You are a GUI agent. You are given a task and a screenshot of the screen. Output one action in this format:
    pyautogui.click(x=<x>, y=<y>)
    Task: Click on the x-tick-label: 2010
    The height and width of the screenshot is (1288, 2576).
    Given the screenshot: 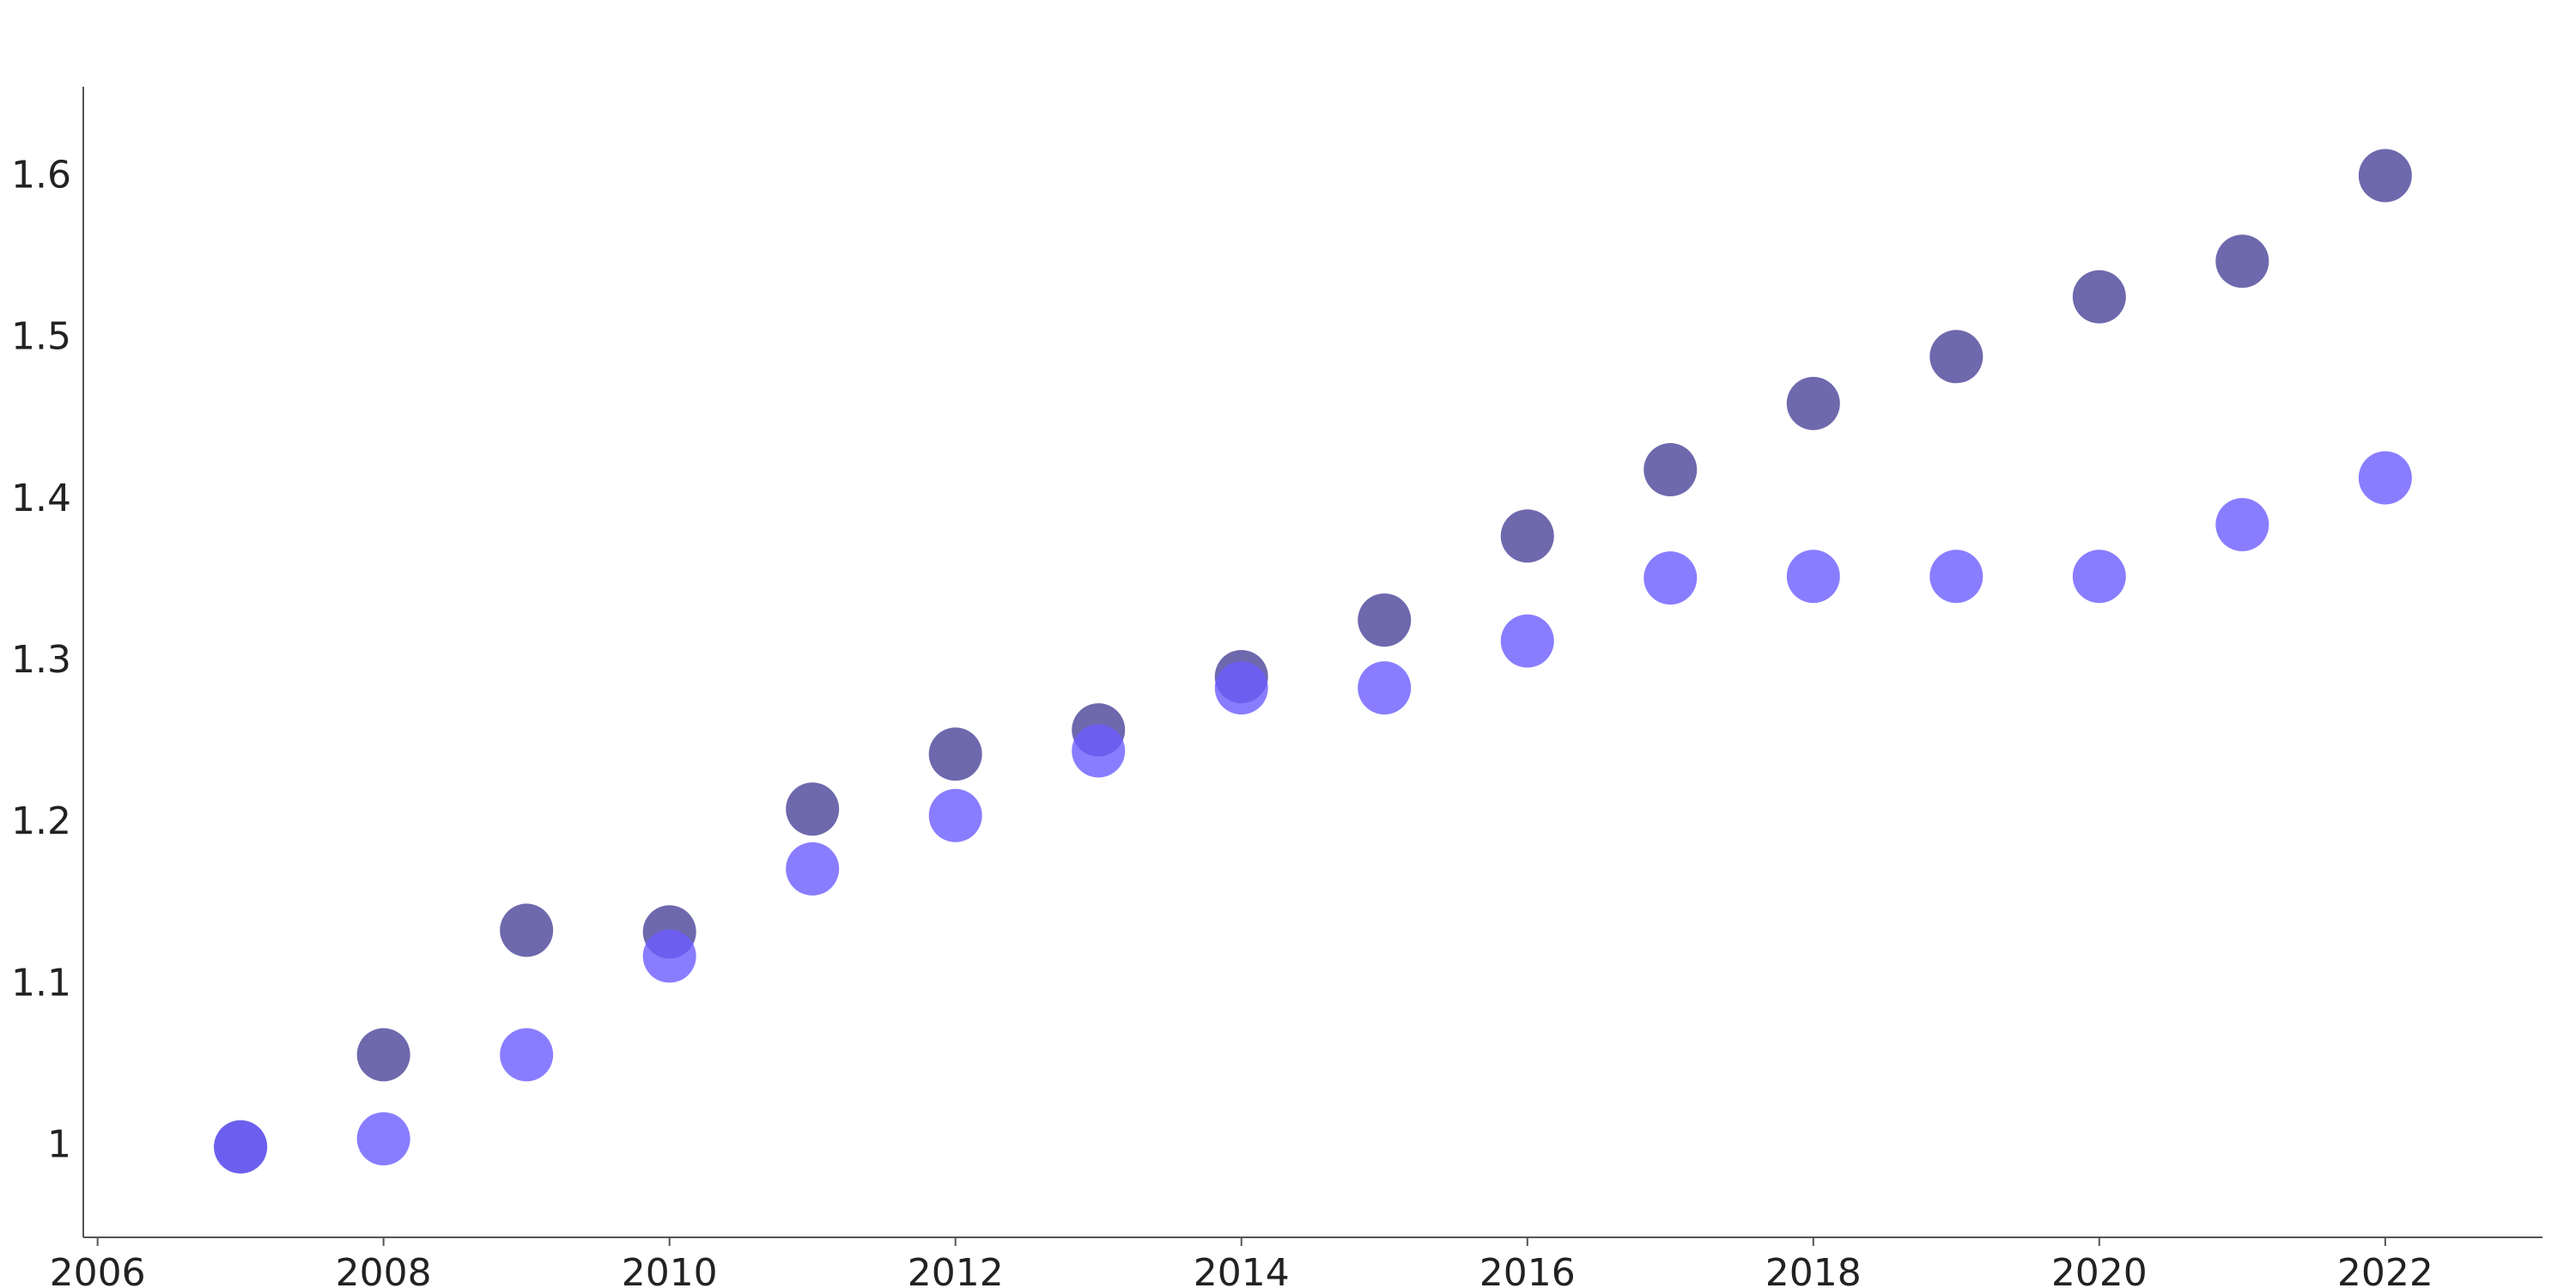 What is the action you would take?
    pyautogui.click(x=670, y=1269)
    